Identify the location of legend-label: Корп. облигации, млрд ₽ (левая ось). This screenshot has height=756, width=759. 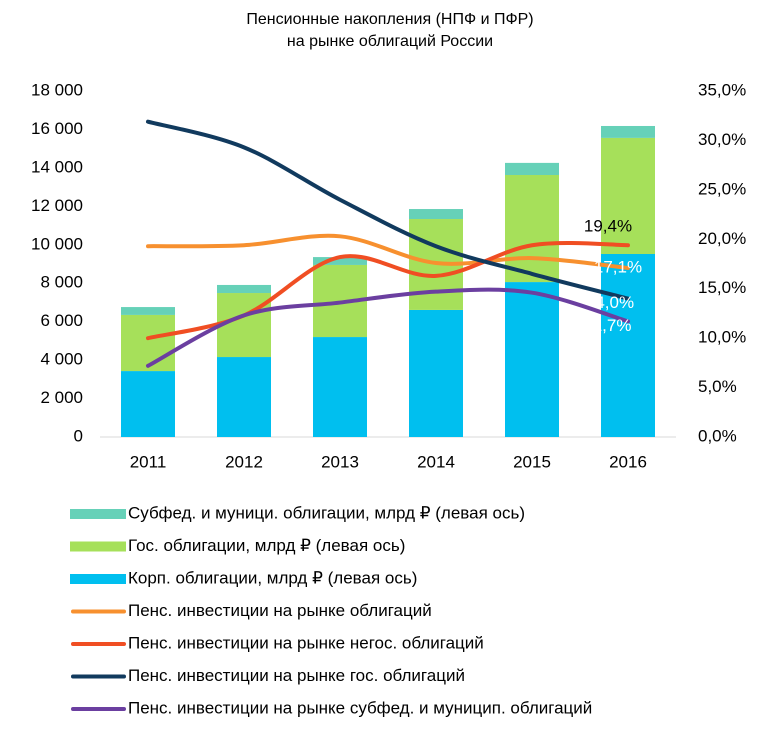
(272, 577).